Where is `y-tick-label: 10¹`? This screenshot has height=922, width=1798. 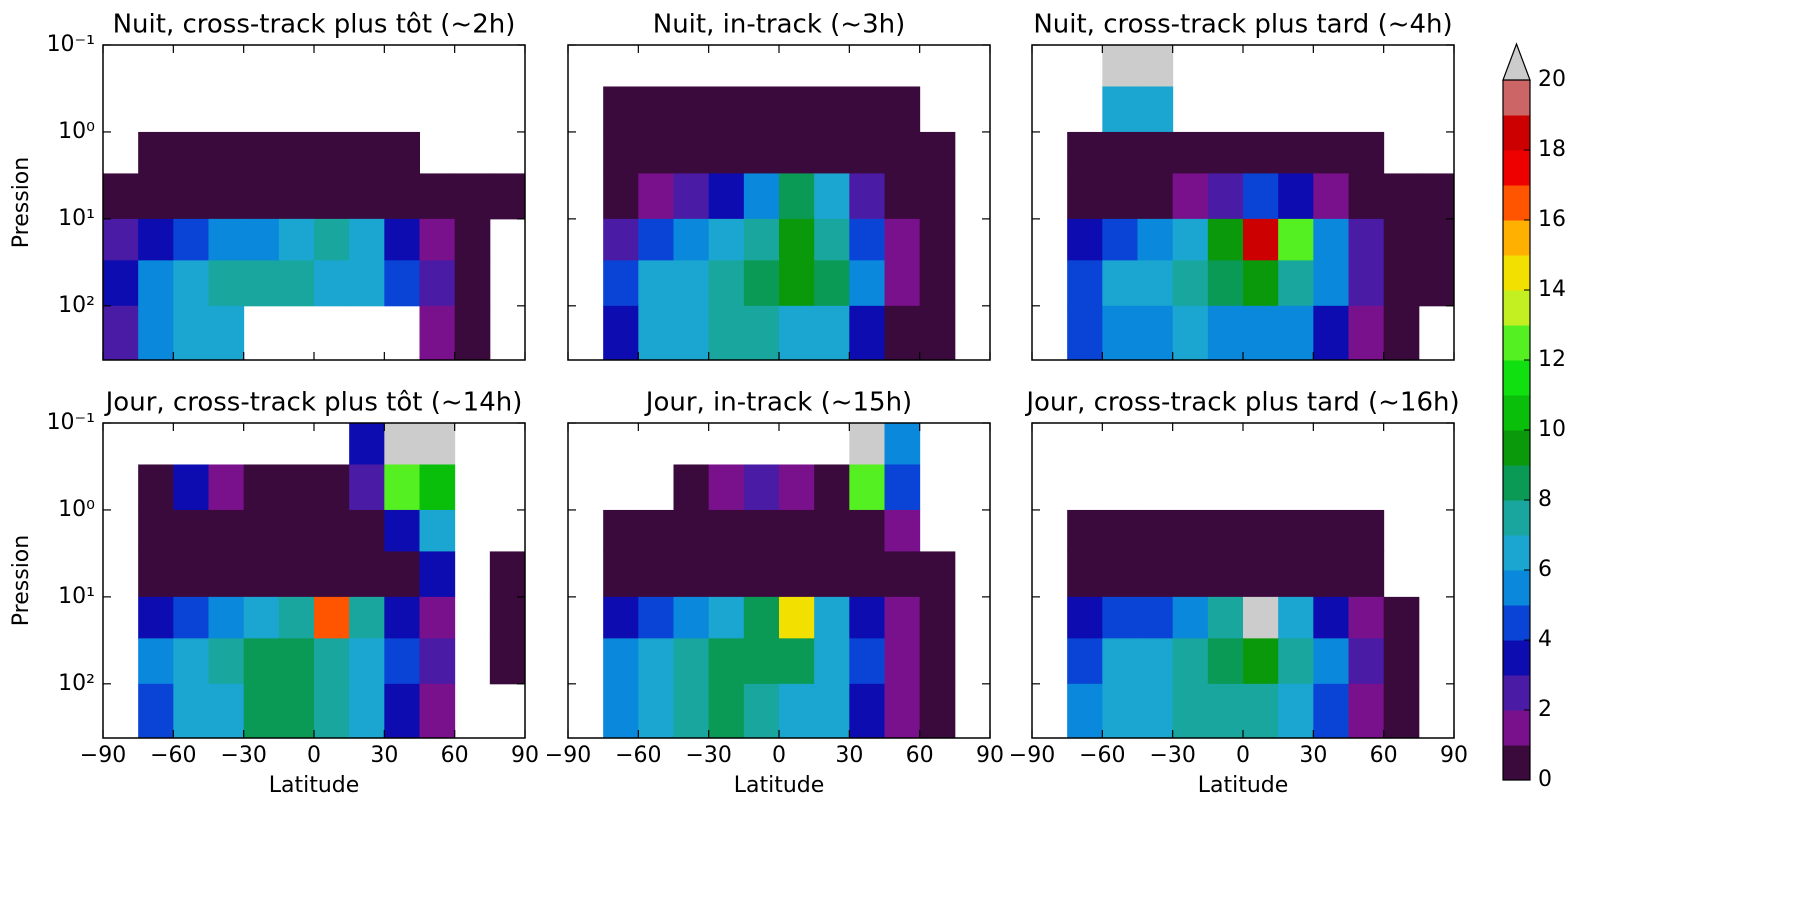
y-tick-label: 10¹ is located at coordinates (76, 596).